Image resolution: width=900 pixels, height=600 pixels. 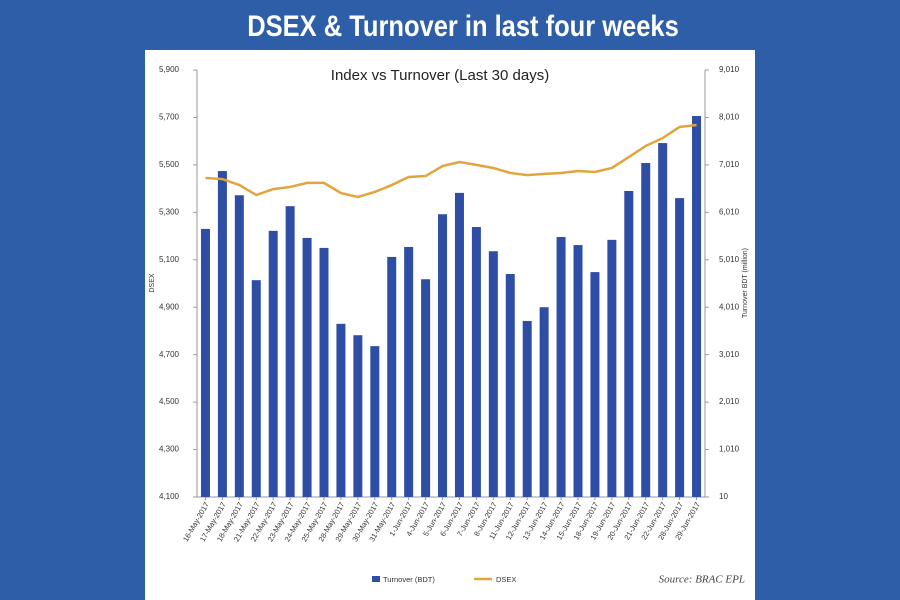 I want to click on y2-tick-label: 4,010, so click(x=729, y=306).